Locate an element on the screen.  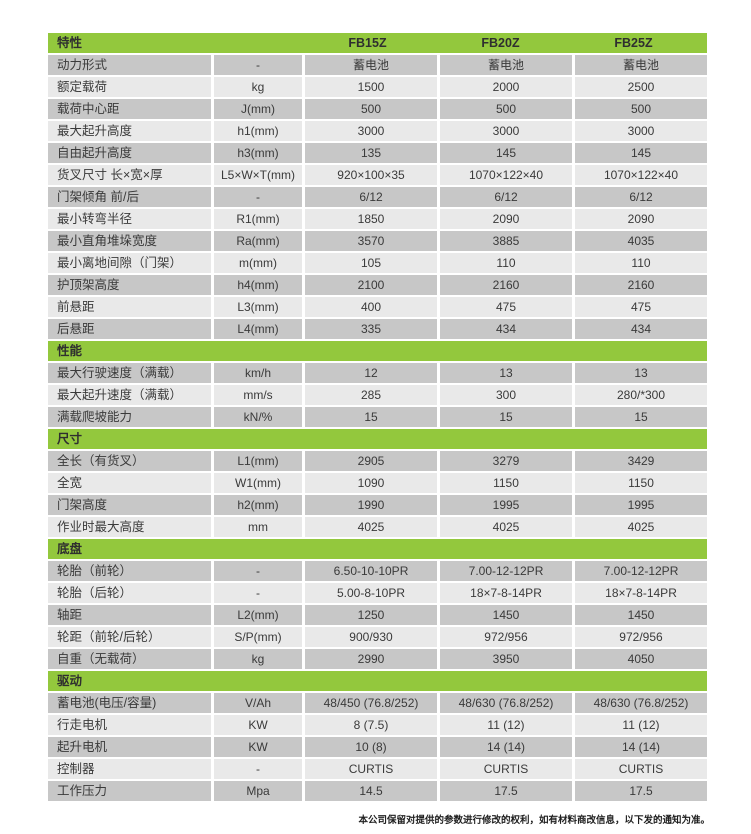
table-row: 自重（无载荷） kg 2990 3950 4050 is located at coordinates (377, 659).